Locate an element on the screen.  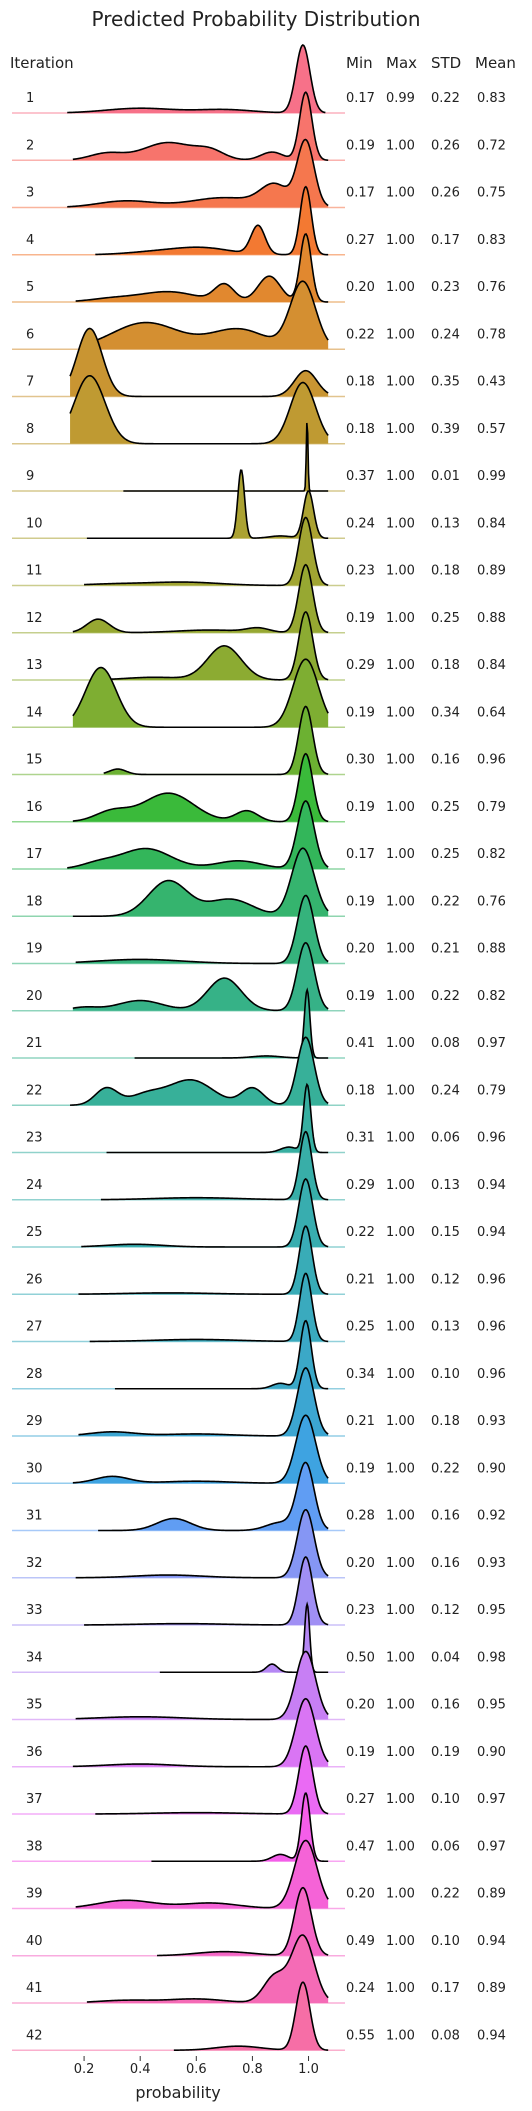
stat-mean-21: 0.97 is located at coordinates (491, 1043).